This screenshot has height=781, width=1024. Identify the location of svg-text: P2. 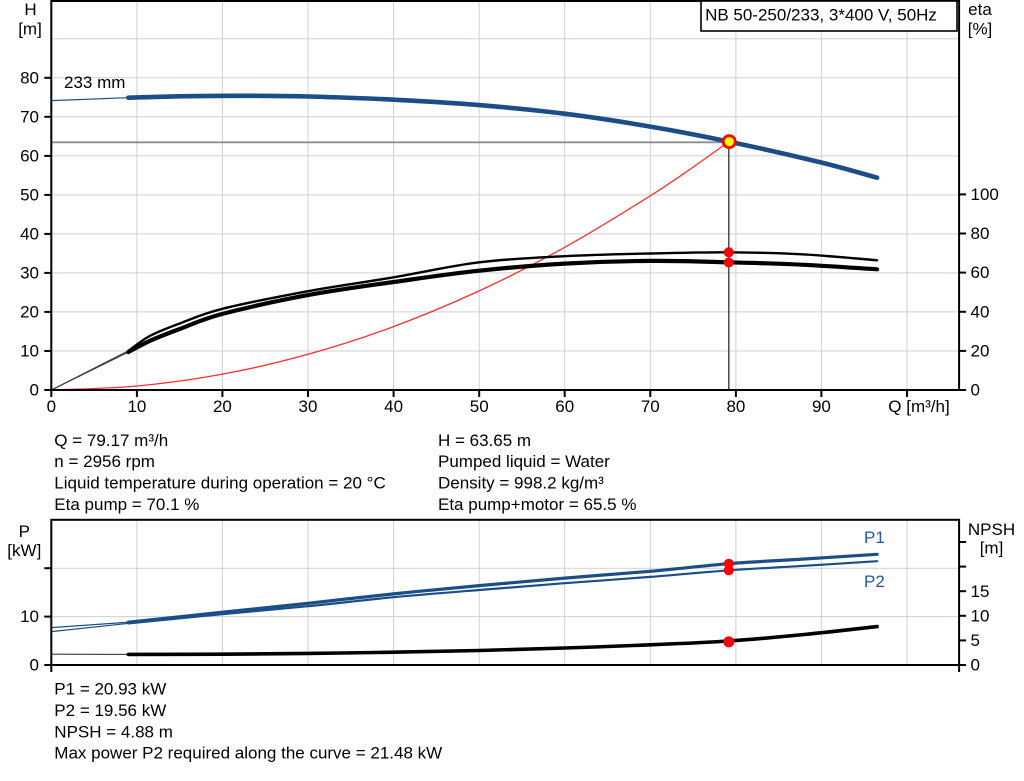
(874, 581).